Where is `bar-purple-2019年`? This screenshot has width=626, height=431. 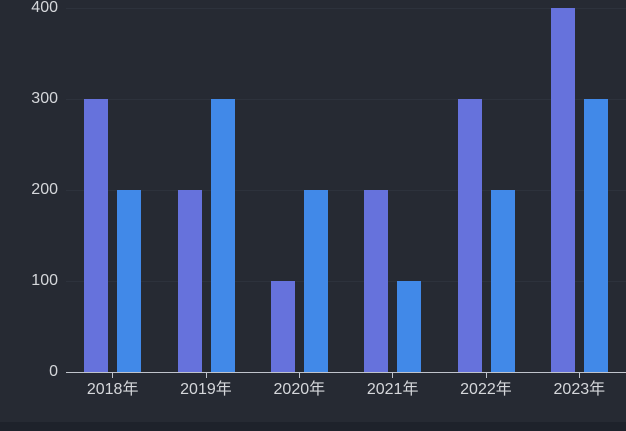 bar-purple-2019年 is located at coordinates (189, 281).